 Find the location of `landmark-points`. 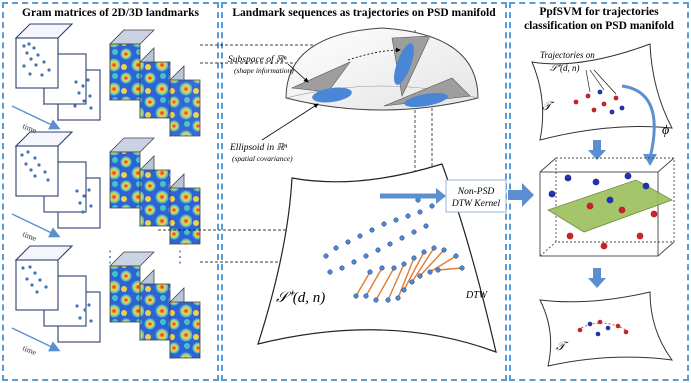

landmark-points is located at coordinates (57, 76).